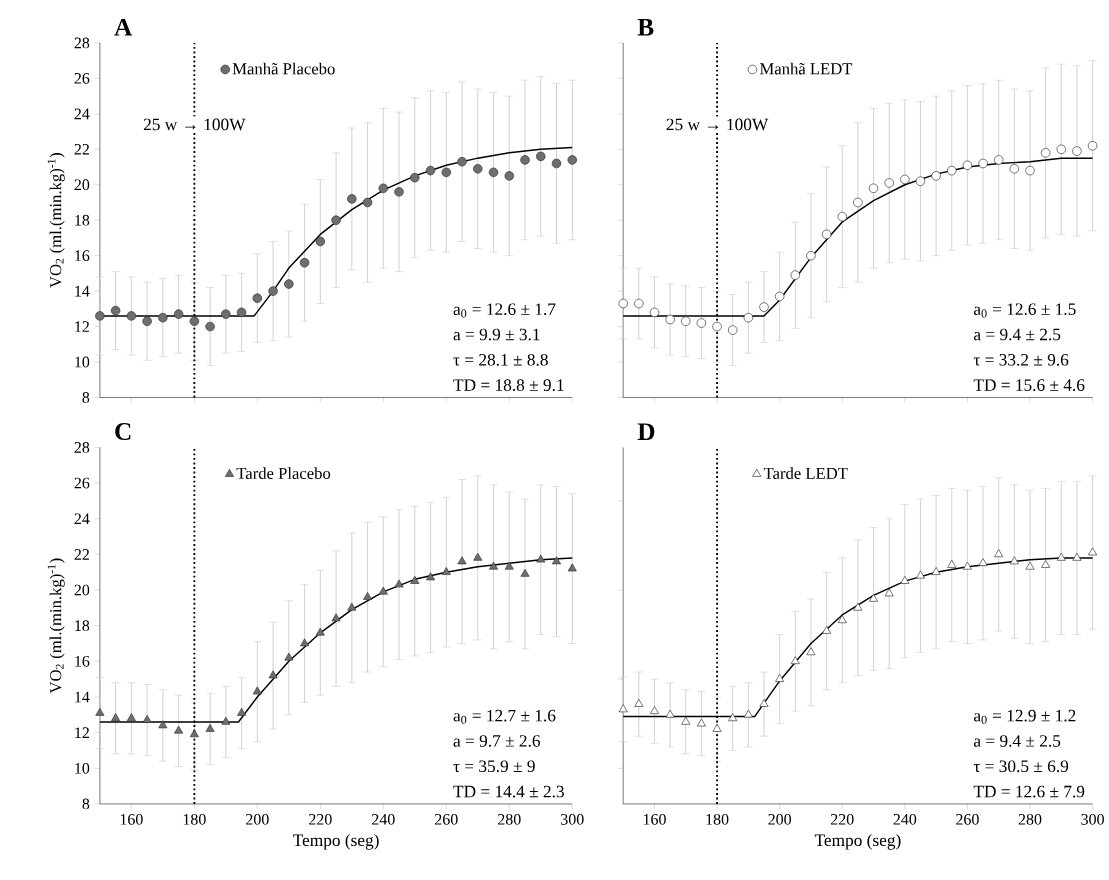 This screenshot has height=880, width=1109. What do you see at coordinates (123, 27) in the screenshot?
I see `chart-title: A` at bounding box center [123, 27].